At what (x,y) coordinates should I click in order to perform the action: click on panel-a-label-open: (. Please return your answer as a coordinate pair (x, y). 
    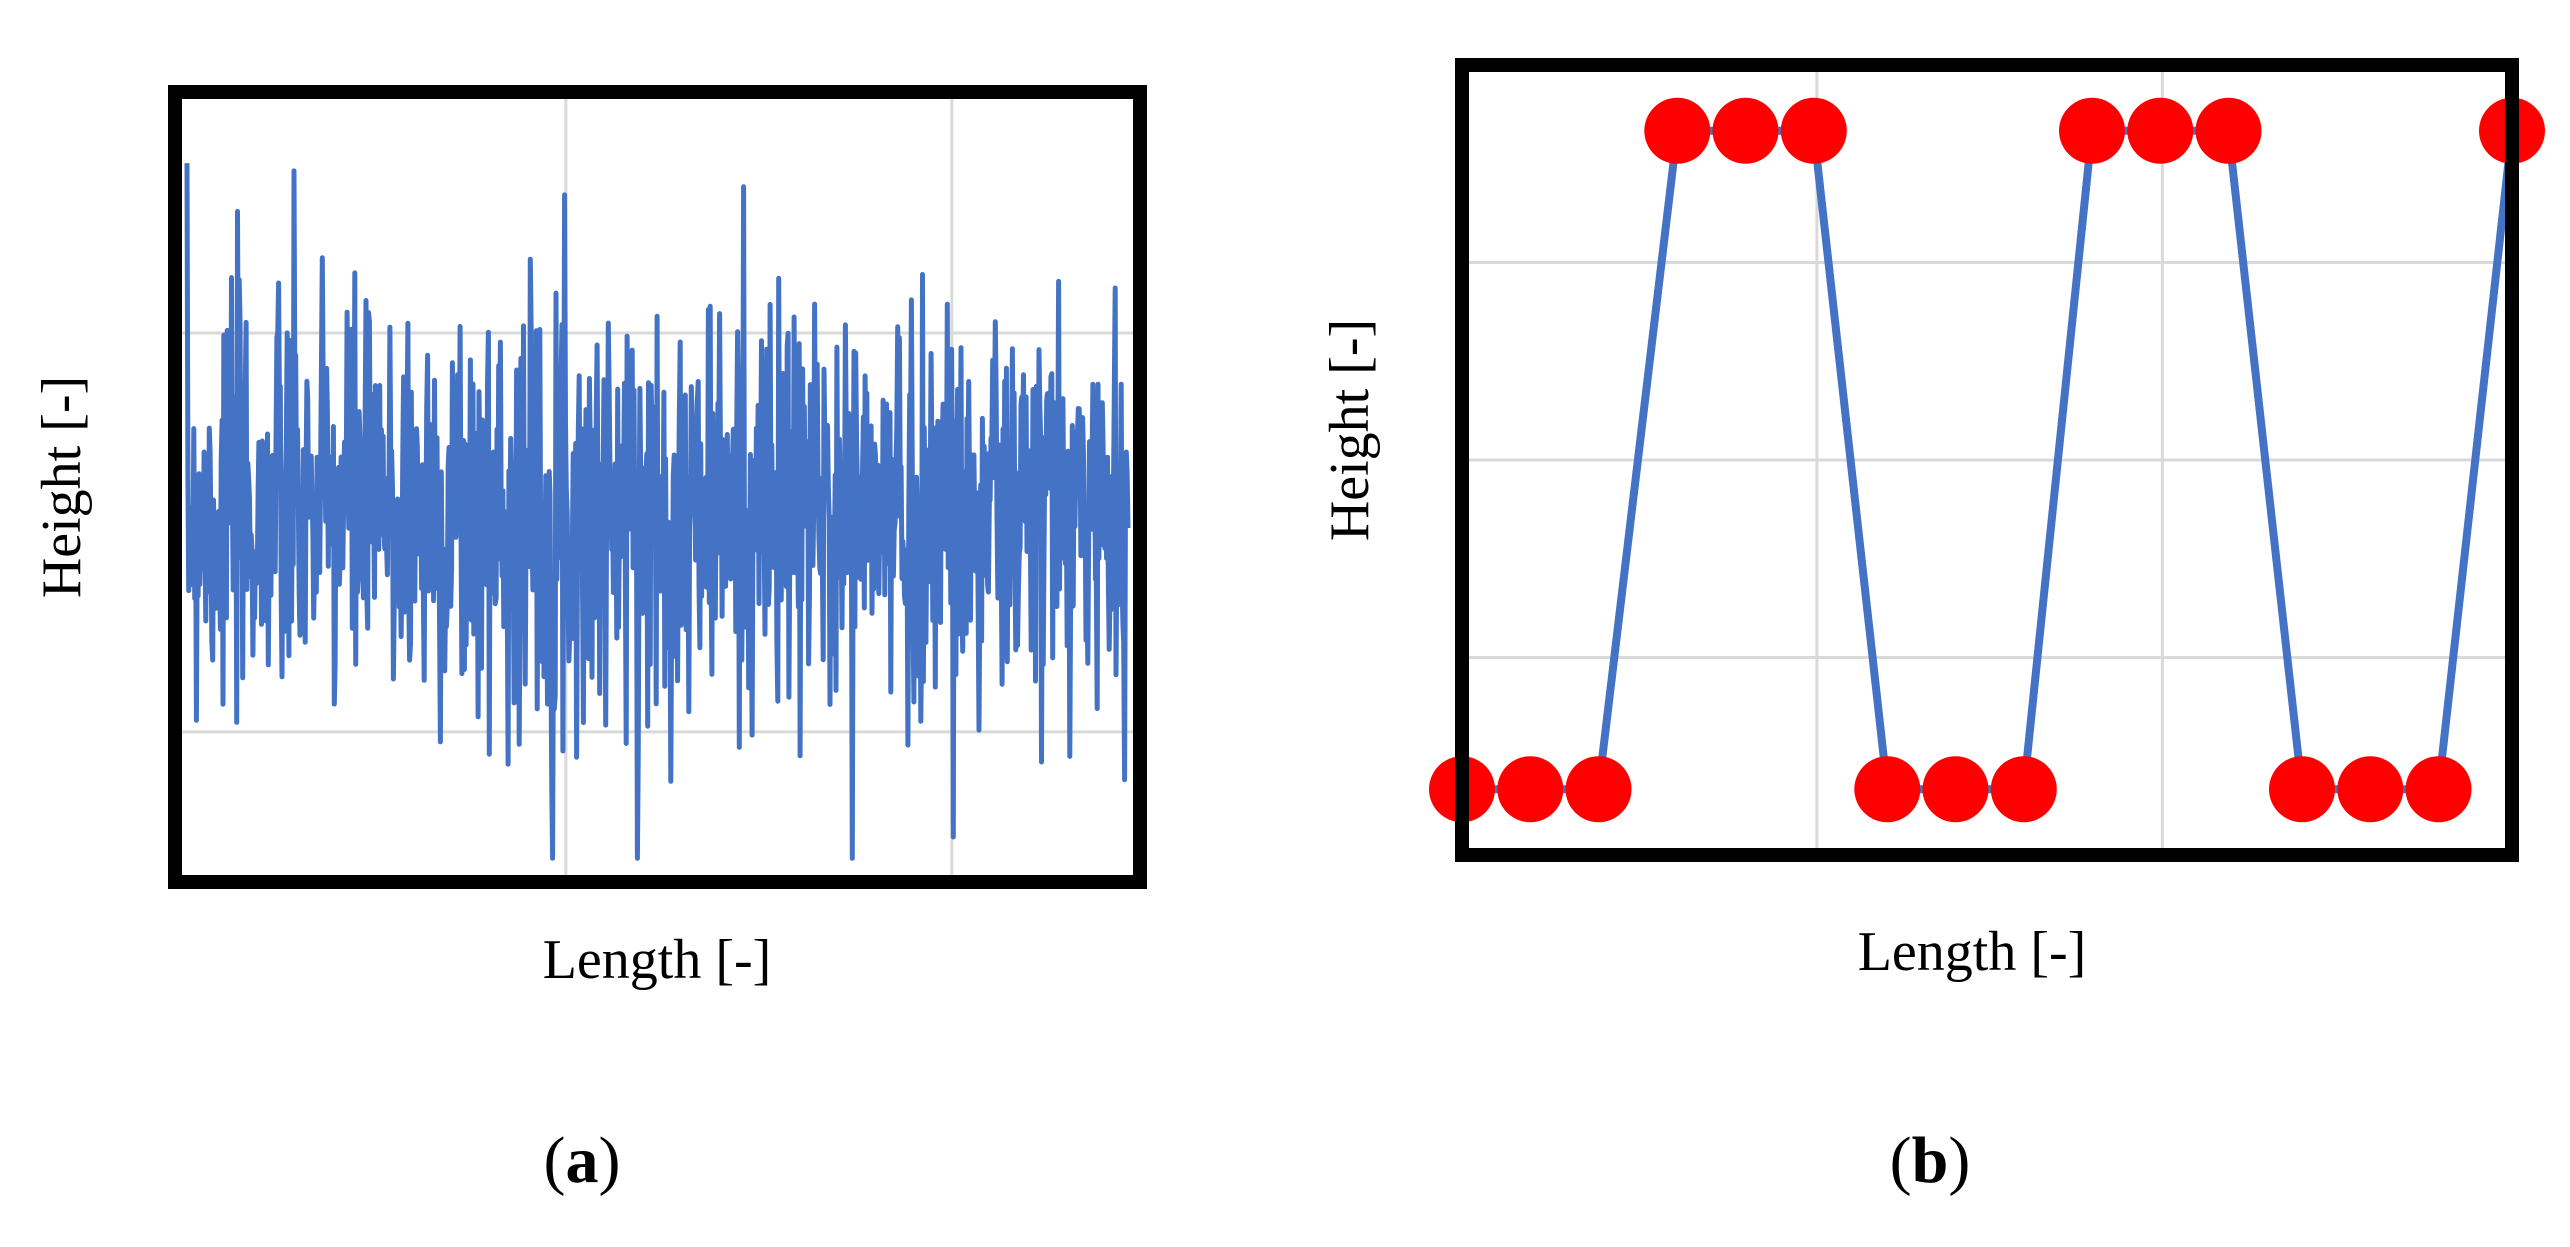
    Looking at the image, I should click on (555, 1160).